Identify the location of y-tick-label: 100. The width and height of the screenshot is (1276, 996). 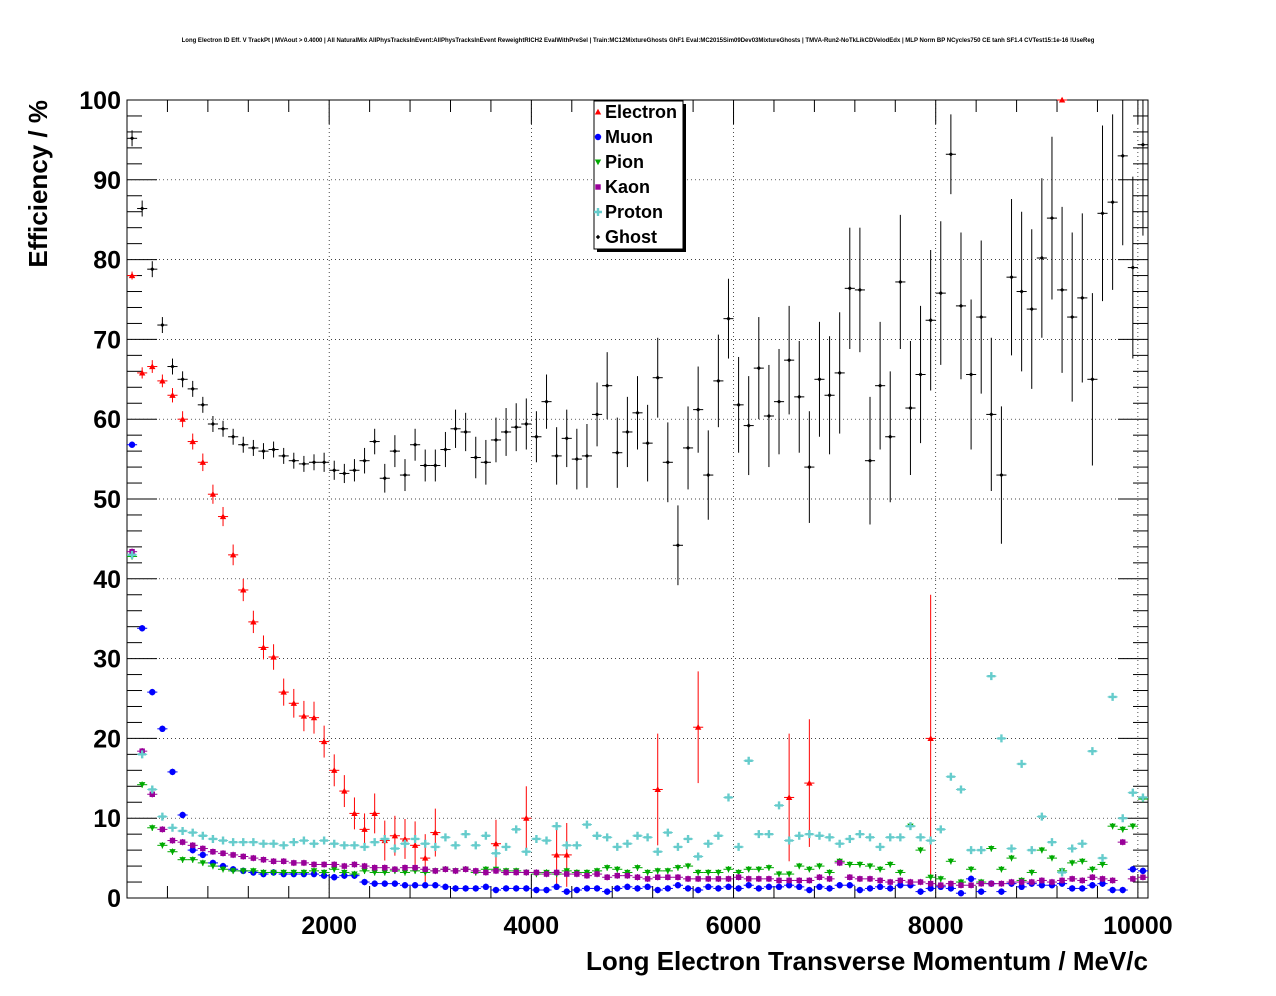
(100, 101).